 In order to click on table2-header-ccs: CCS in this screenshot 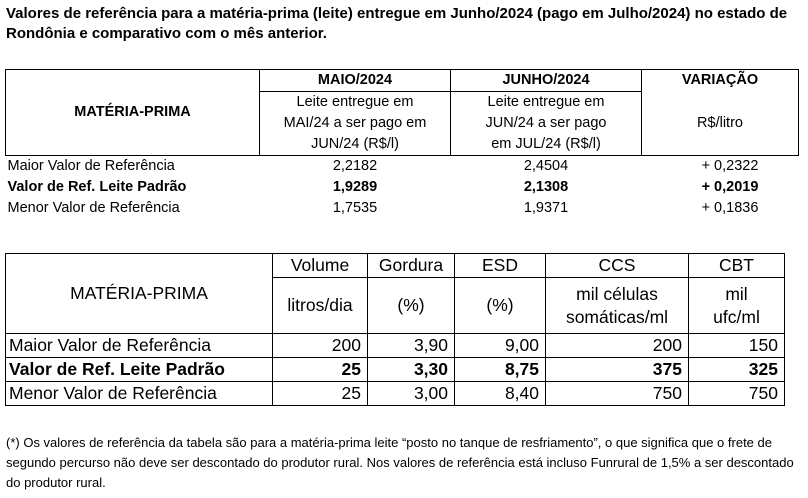, I will do `click(617, 265)`.